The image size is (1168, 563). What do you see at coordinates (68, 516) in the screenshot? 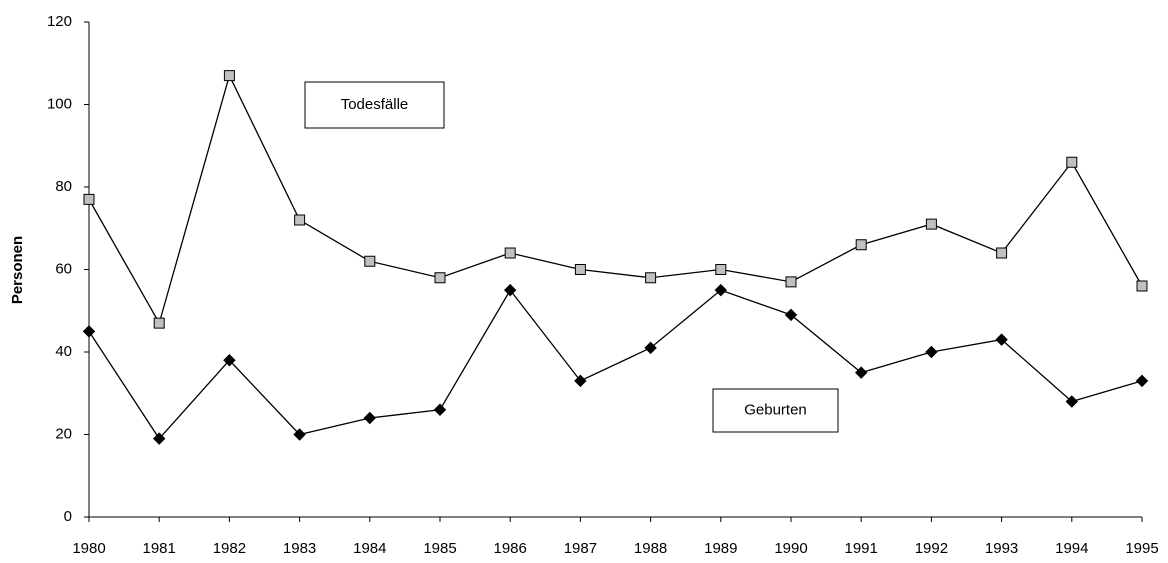
I see `y-tick-label: 0` at bounding box center [68, 516].